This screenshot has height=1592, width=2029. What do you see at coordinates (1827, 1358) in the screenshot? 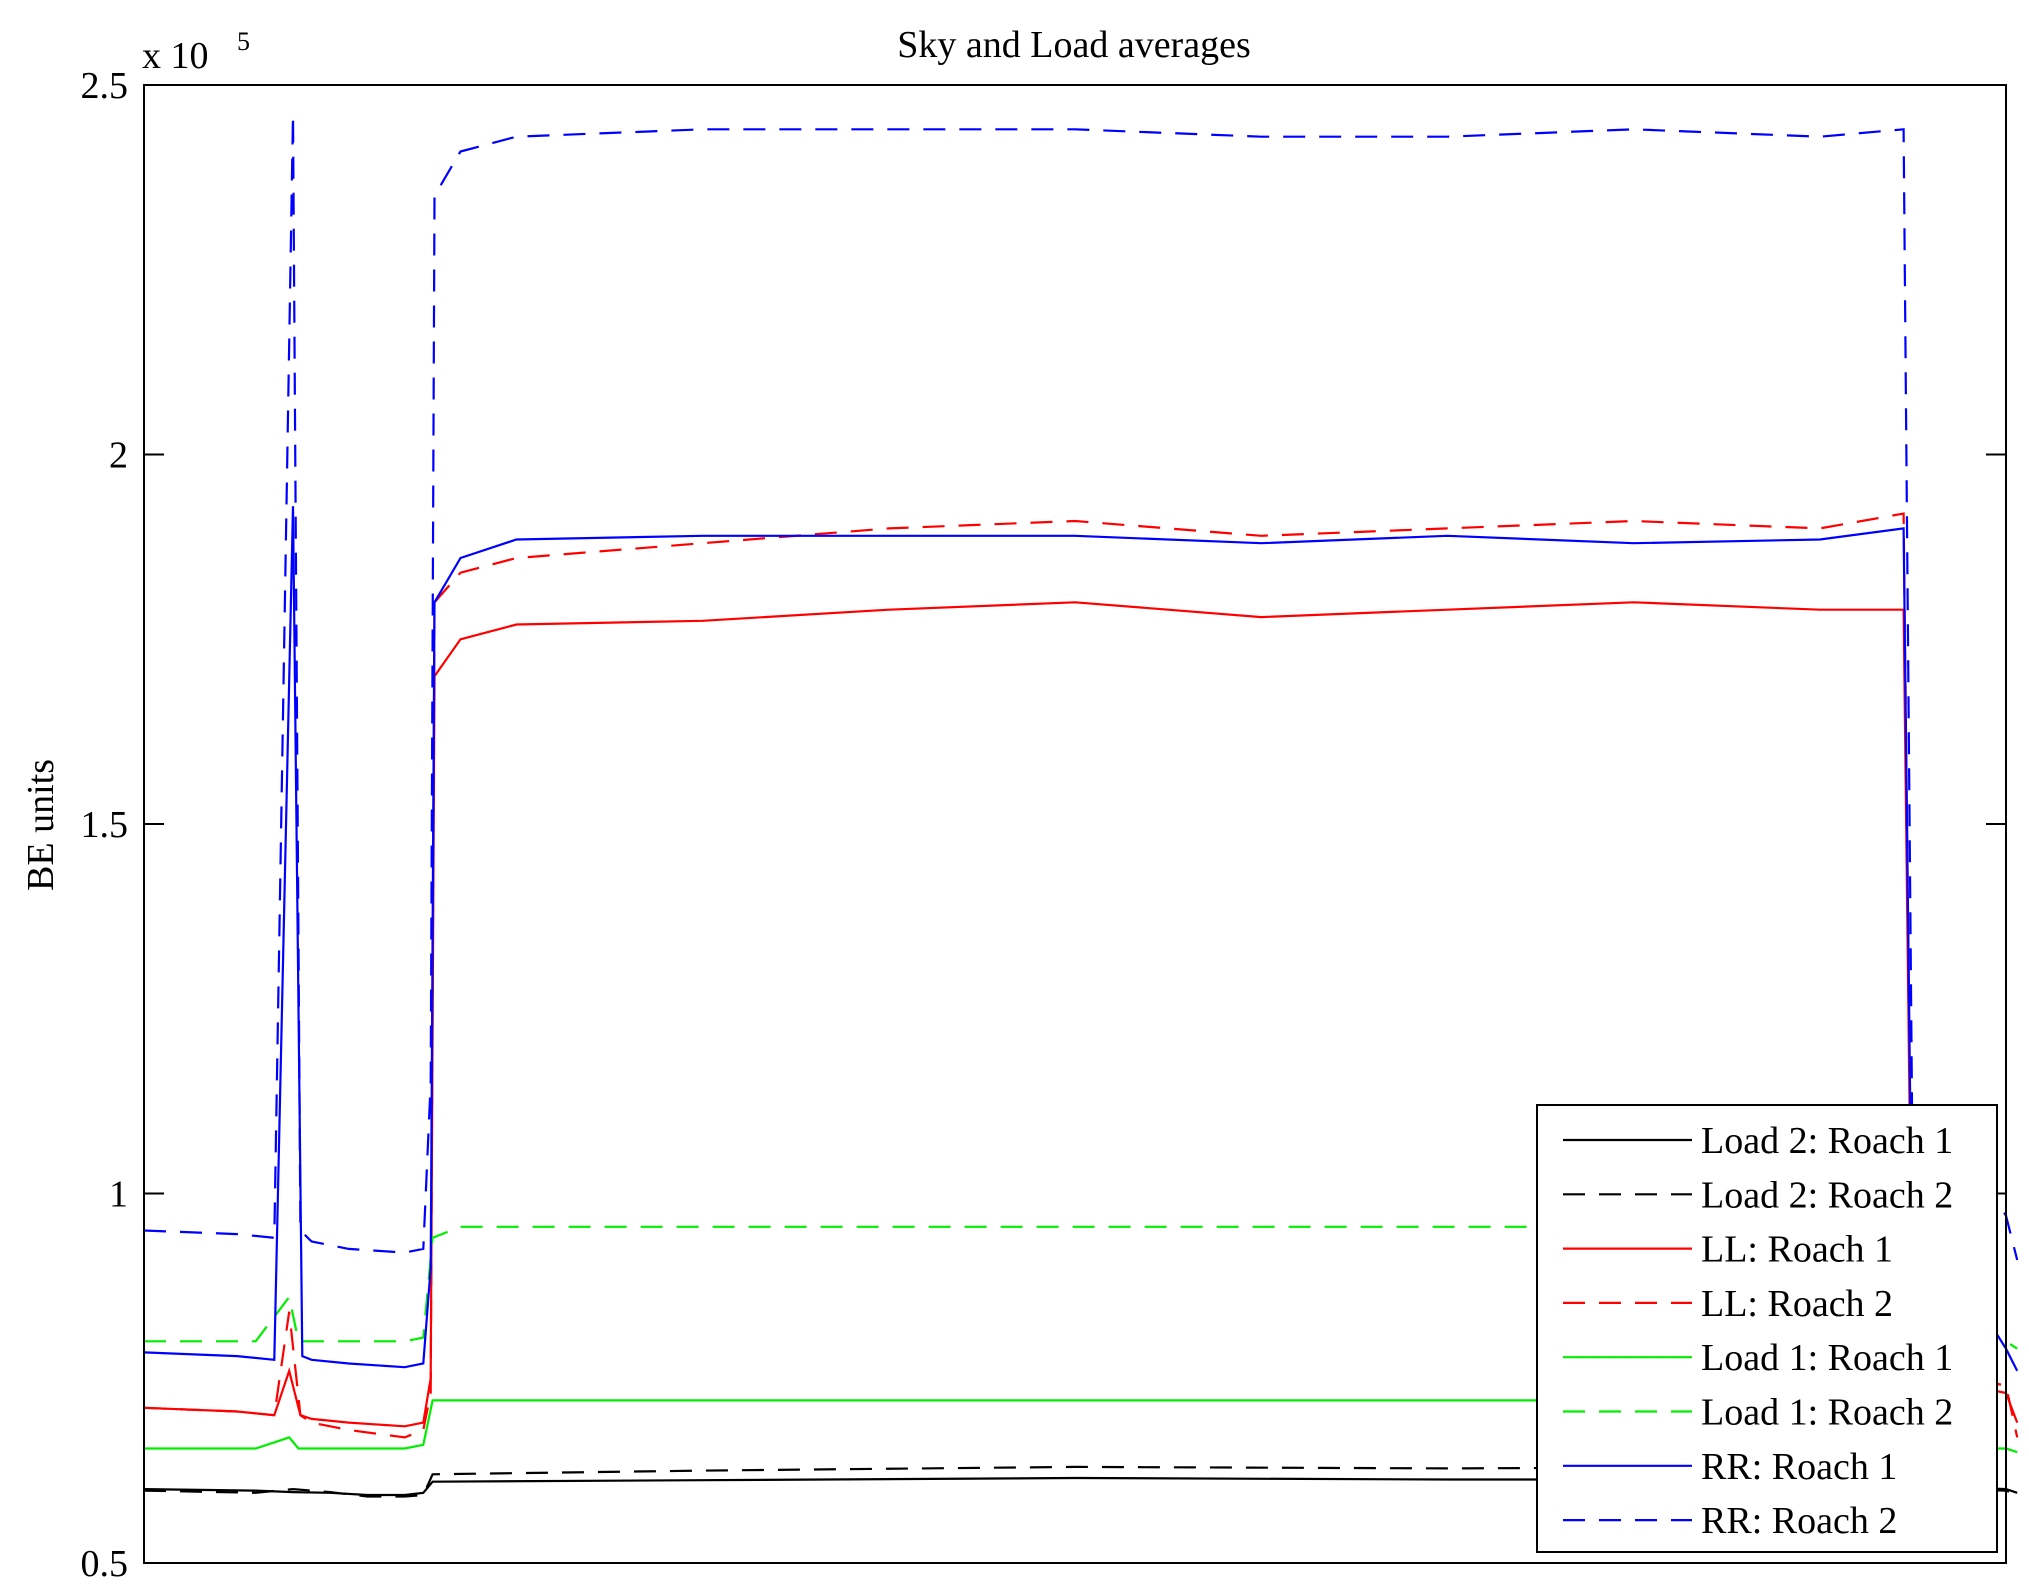
I see `legend-label: Load 1: Roach 1` at bounding box center [1827, 1358].